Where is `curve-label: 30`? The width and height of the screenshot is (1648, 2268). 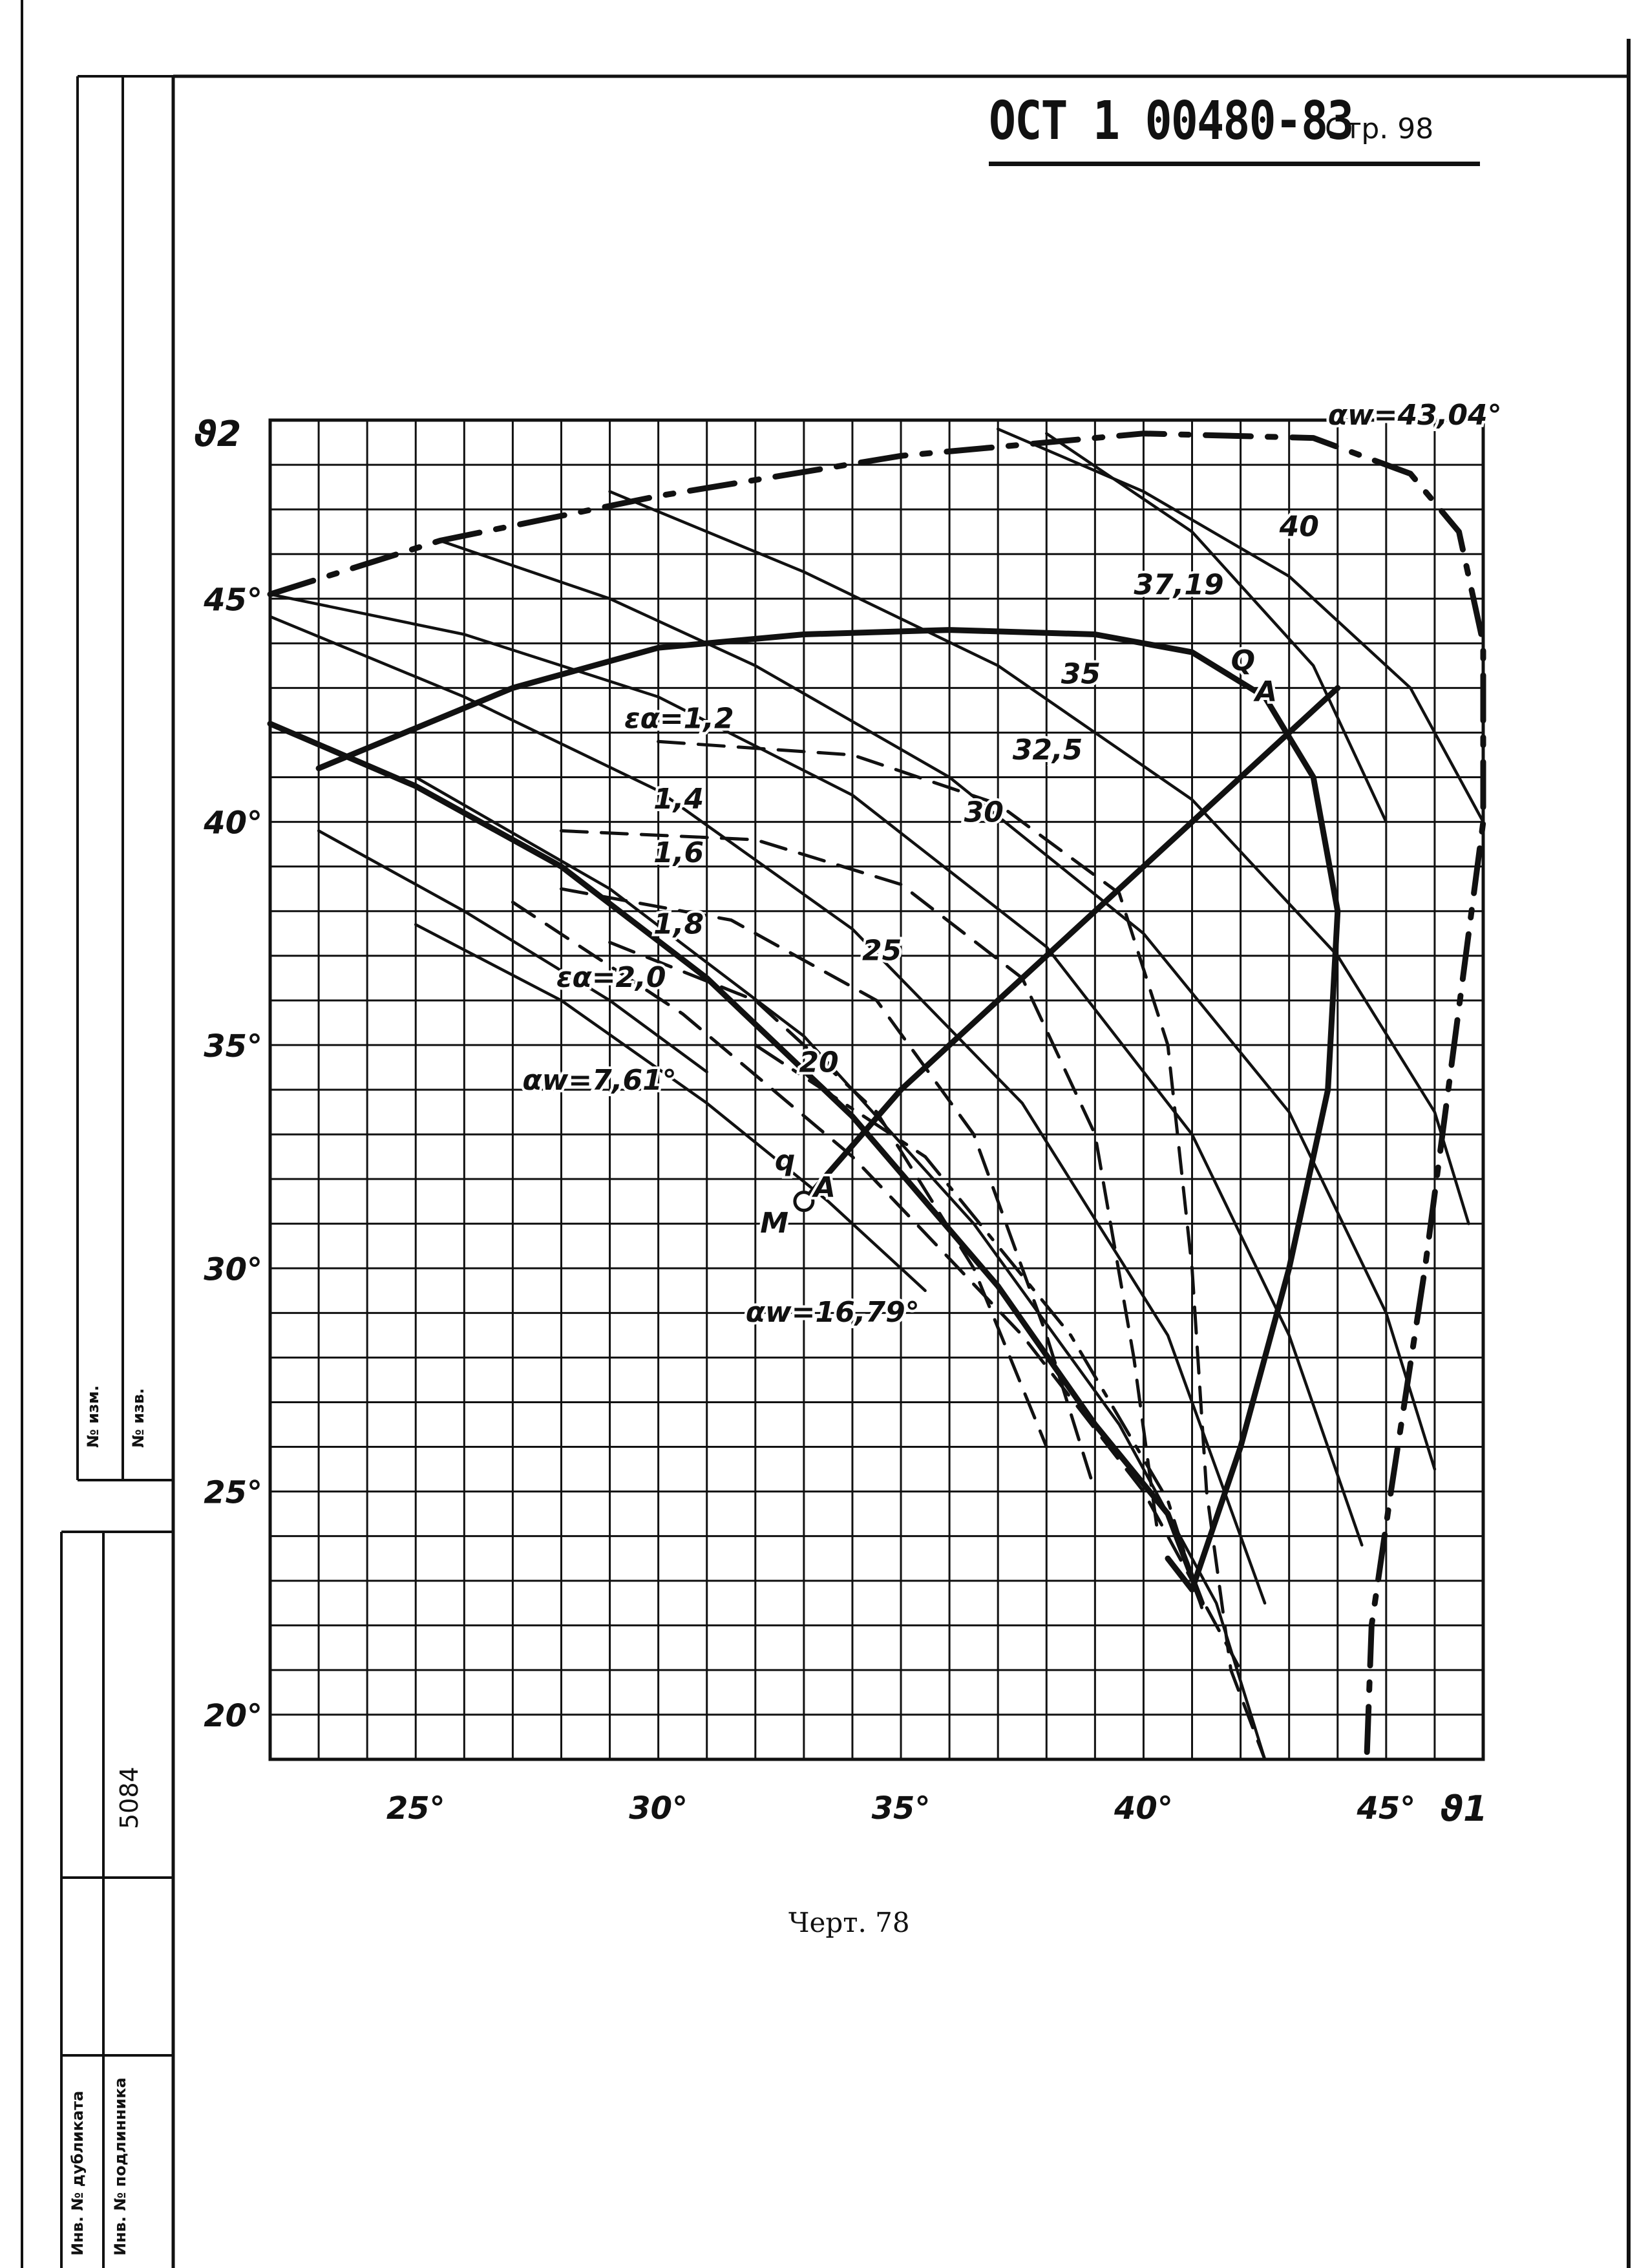
curve-label: 30 is located at coordinates (984, 812).